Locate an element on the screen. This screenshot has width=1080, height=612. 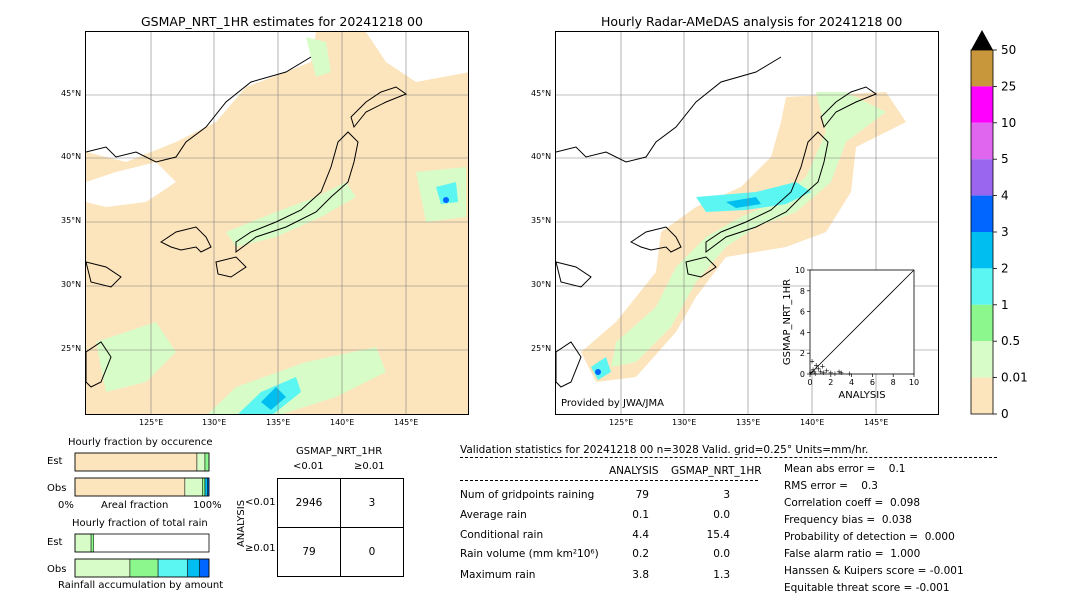
right-lat-label-30: 30°N is located at coordinates (541, 284).